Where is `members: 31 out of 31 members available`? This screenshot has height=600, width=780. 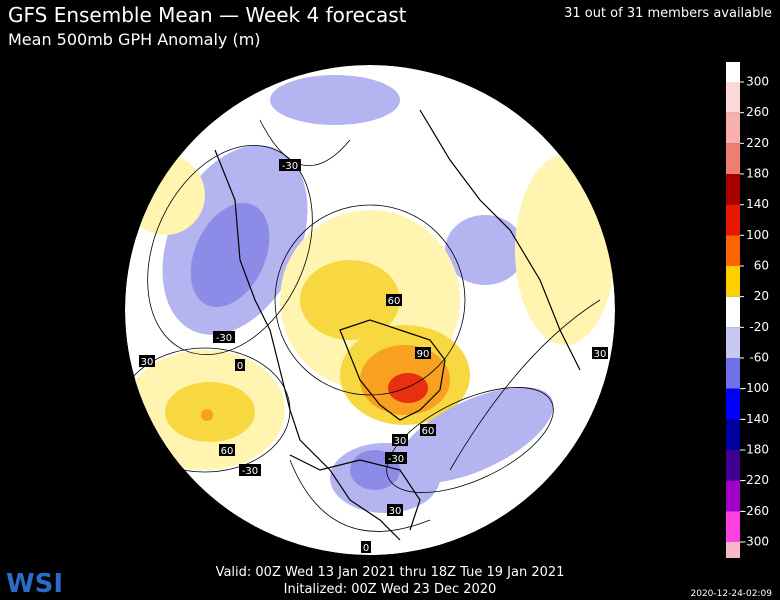 members: 31 out of 31 members available is located at coordinates (668, 13).